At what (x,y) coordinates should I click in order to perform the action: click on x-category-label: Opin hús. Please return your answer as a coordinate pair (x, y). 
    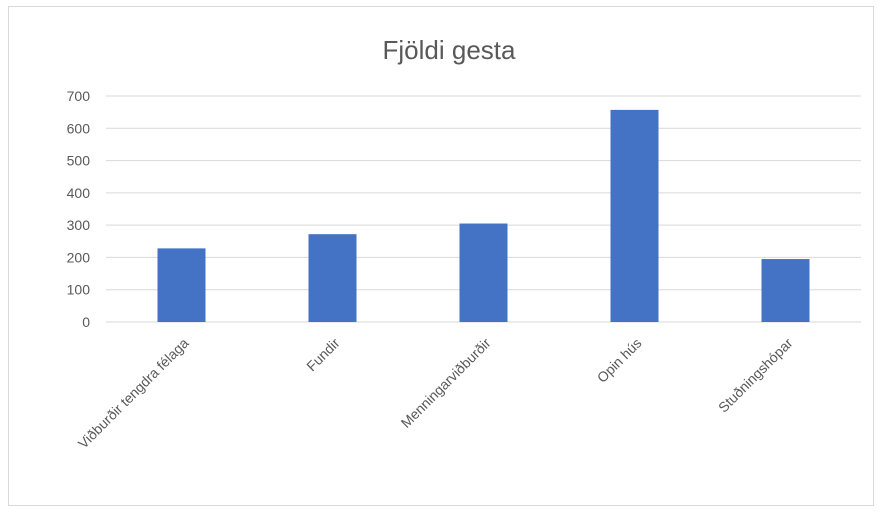
    Looking at the image, I should click on (619, 360).